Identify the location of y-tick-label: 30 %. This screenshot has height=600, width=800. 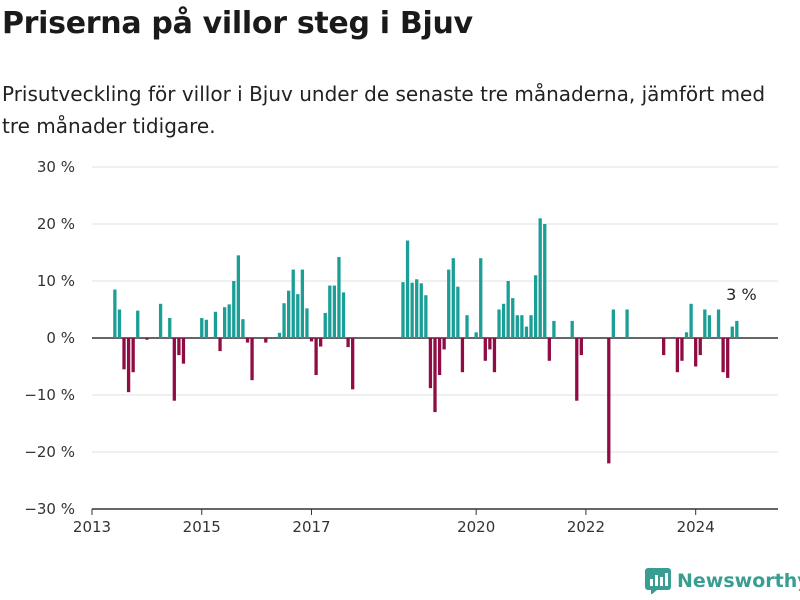
(56, 167).